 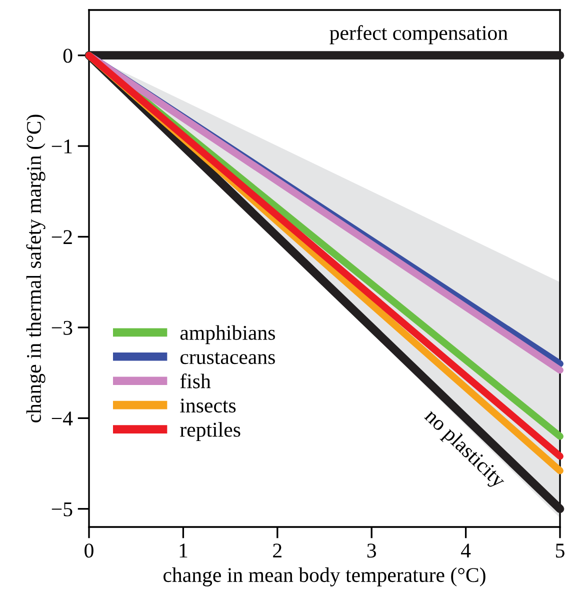 What do you see at coordinates (371, 551) in the screenshot?
I see `x-tick-label: 3` at bounding box center [371, 551].